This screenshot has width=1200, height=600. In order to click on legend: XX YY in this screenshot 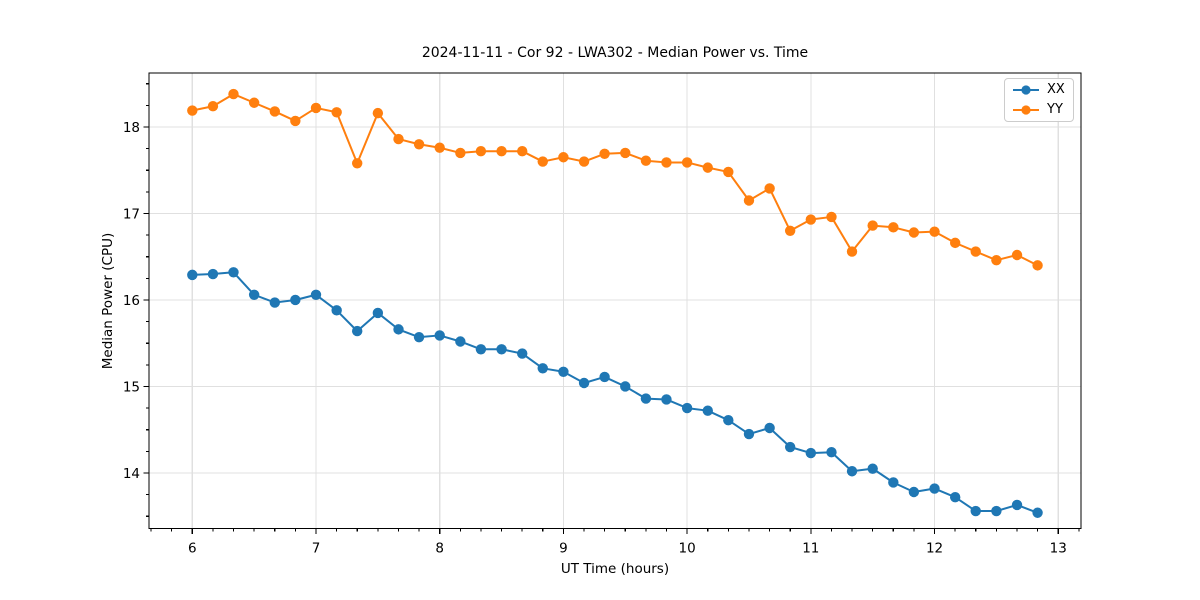, I will do `click(1039, 100)`.